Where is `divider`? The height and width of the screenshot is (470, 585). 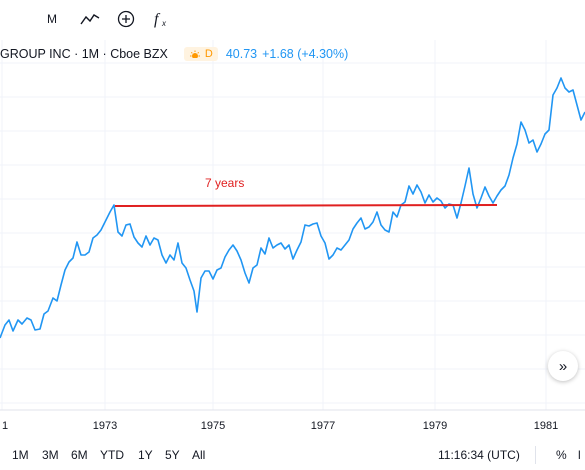 divider is located at coordinates (535, 455).